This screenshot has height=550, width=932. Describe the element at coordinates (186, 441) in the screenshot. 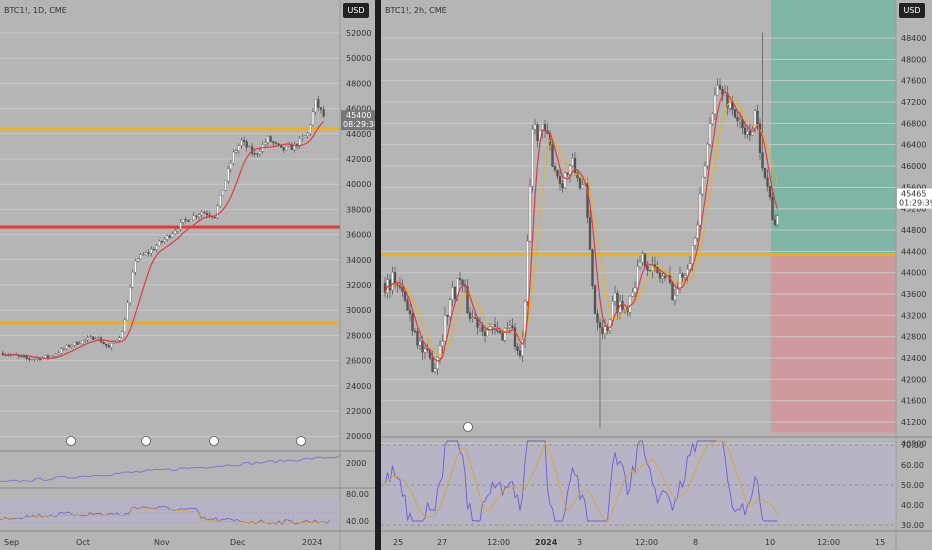

I see `left-event-markers` at that location.